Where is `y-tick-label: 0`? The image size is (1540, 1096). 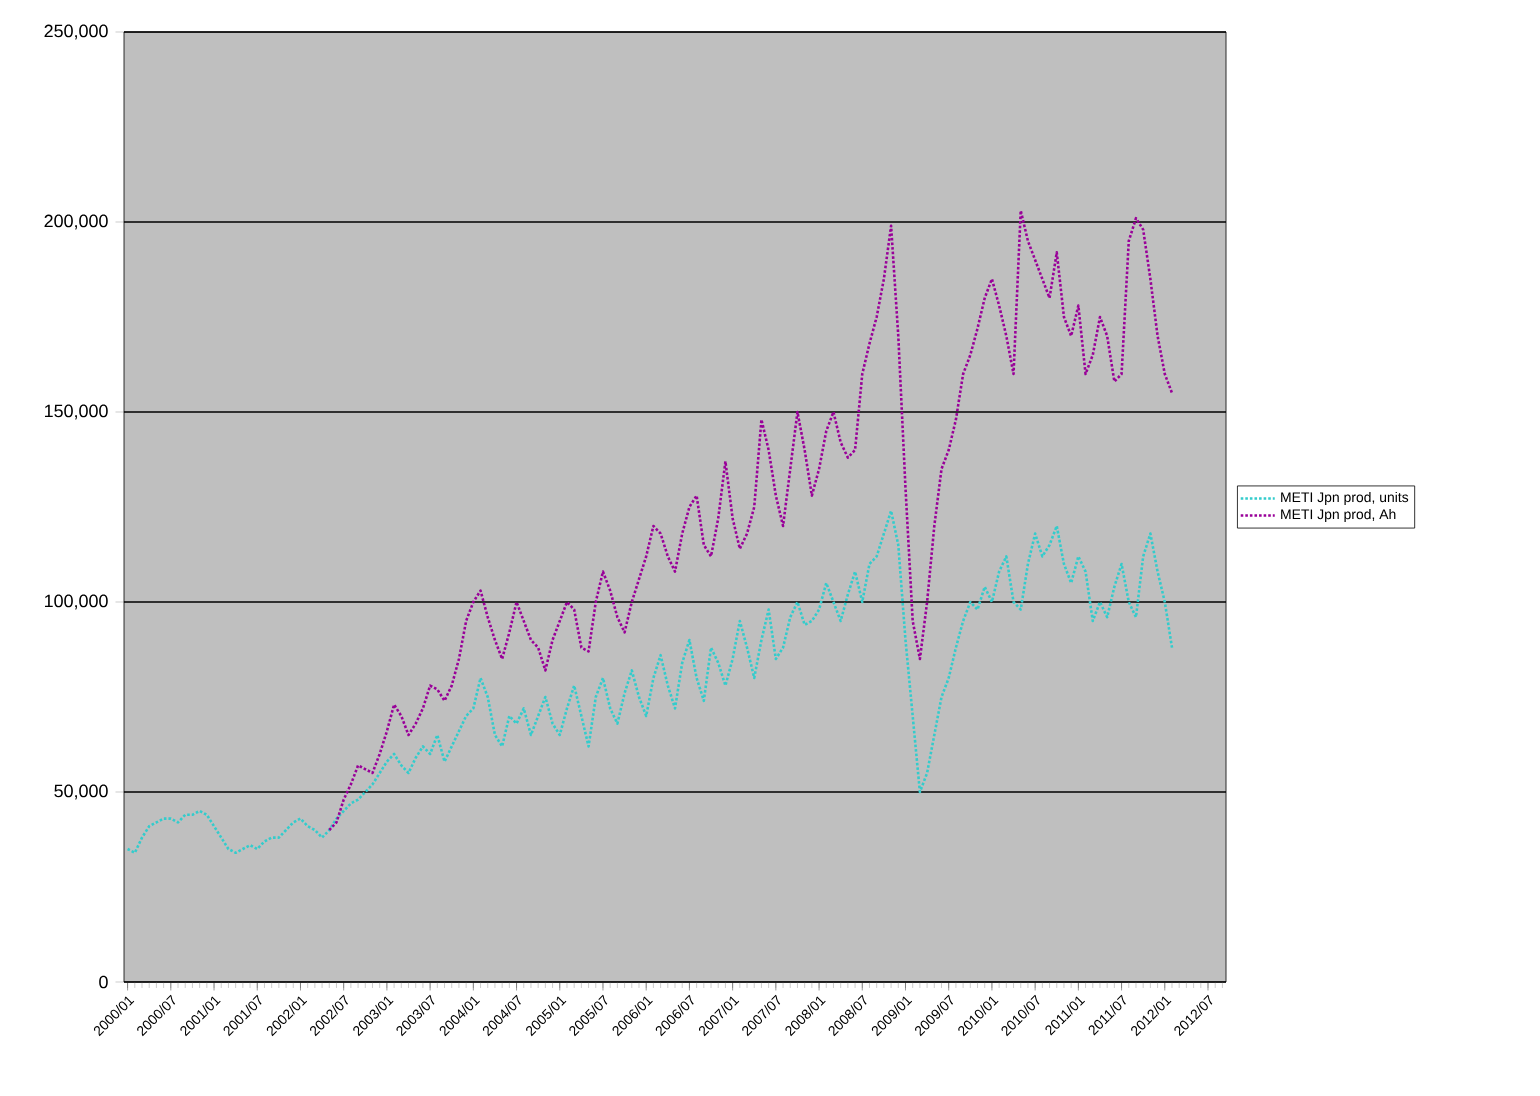 y-tick-label: 0 is located at coordinates (103, 982).